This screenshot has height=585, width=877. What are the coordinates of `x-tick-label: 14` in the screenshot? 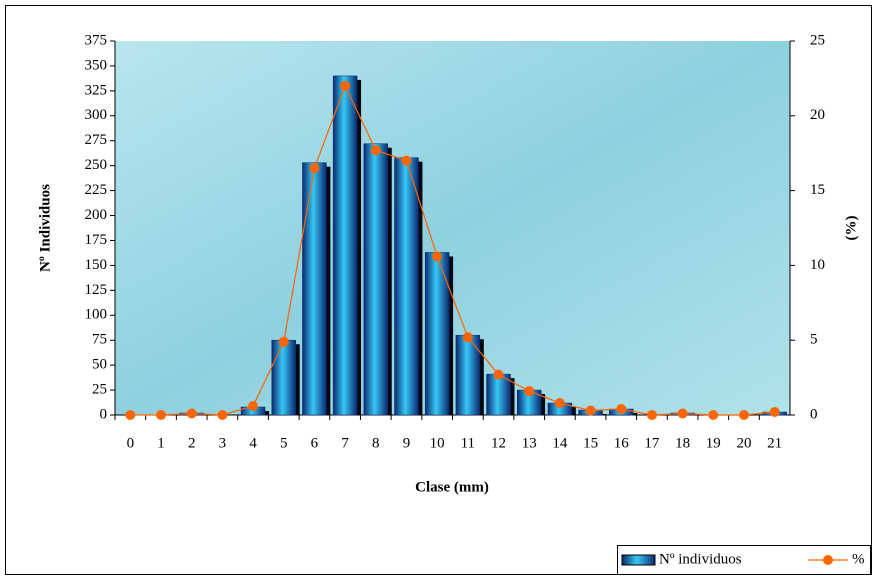 It's located at (560, 443).